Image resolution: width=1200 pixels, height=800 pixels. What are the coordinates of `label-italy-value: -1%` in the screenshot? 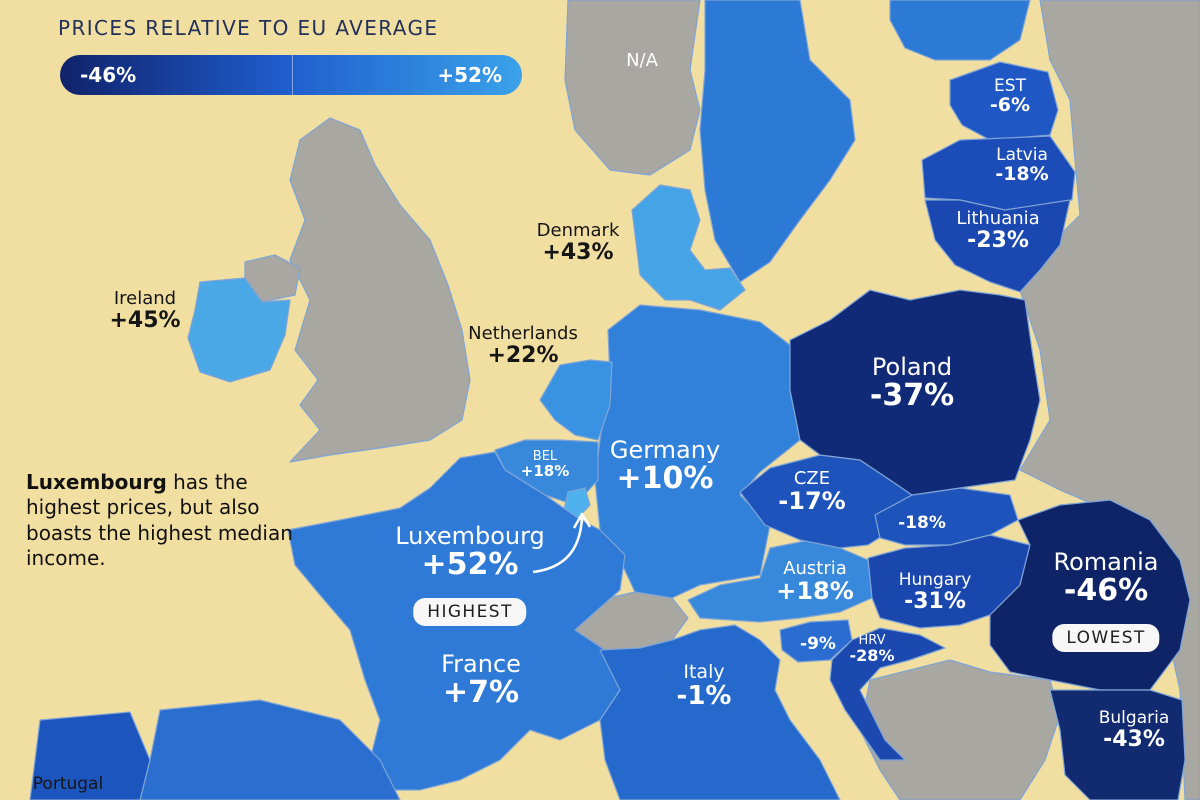 It's located at (704, 695).